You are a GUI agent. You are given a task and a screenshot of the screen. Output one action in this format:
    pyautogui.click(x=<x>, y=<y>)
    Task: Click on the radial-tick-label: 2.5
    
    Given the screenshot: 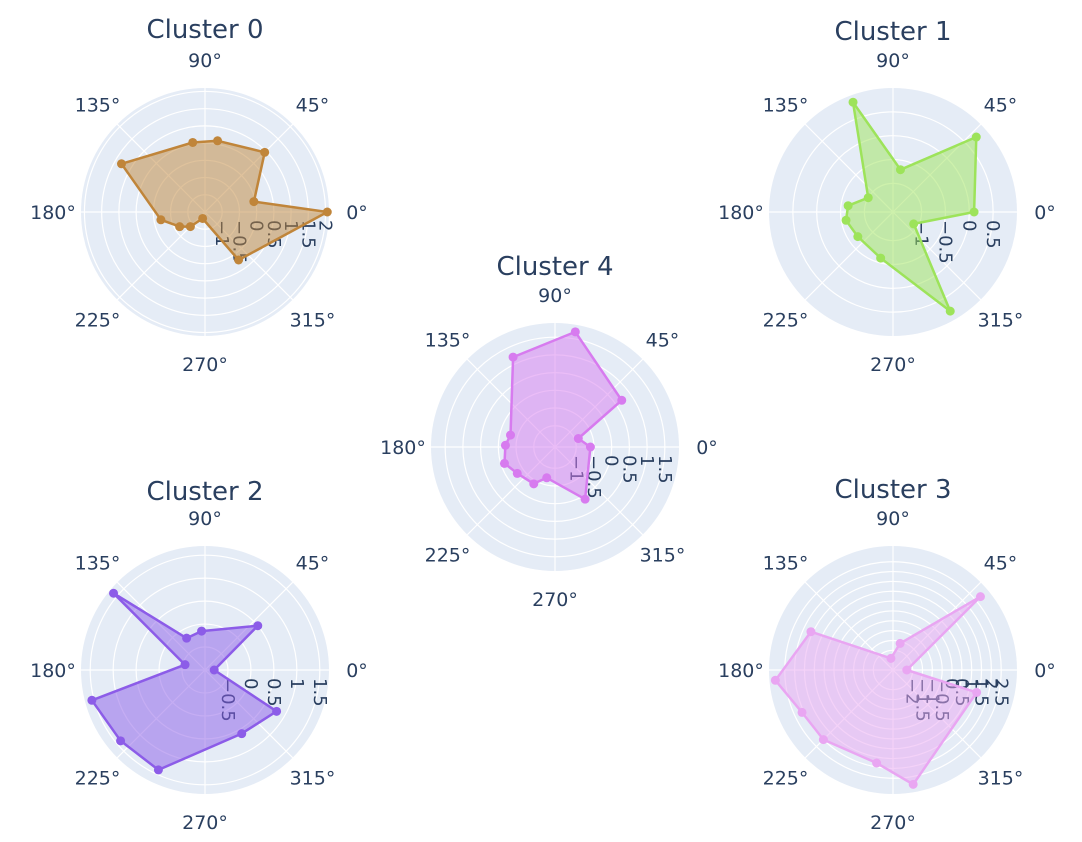 What is the action you would take?
    pyautogui.click(x=1000, y=692)
    